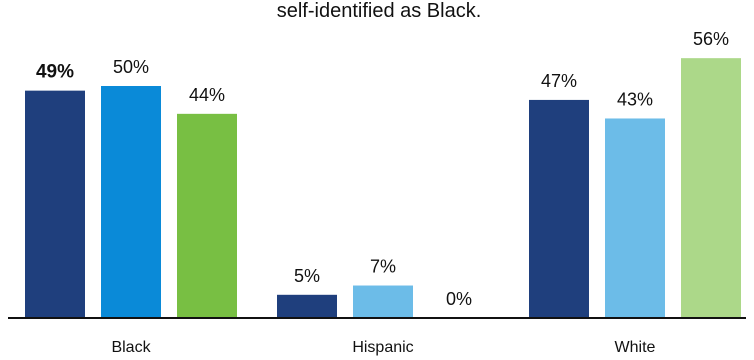  I want to click on value-label-hispanic-1: 5%, so click(307, 276).